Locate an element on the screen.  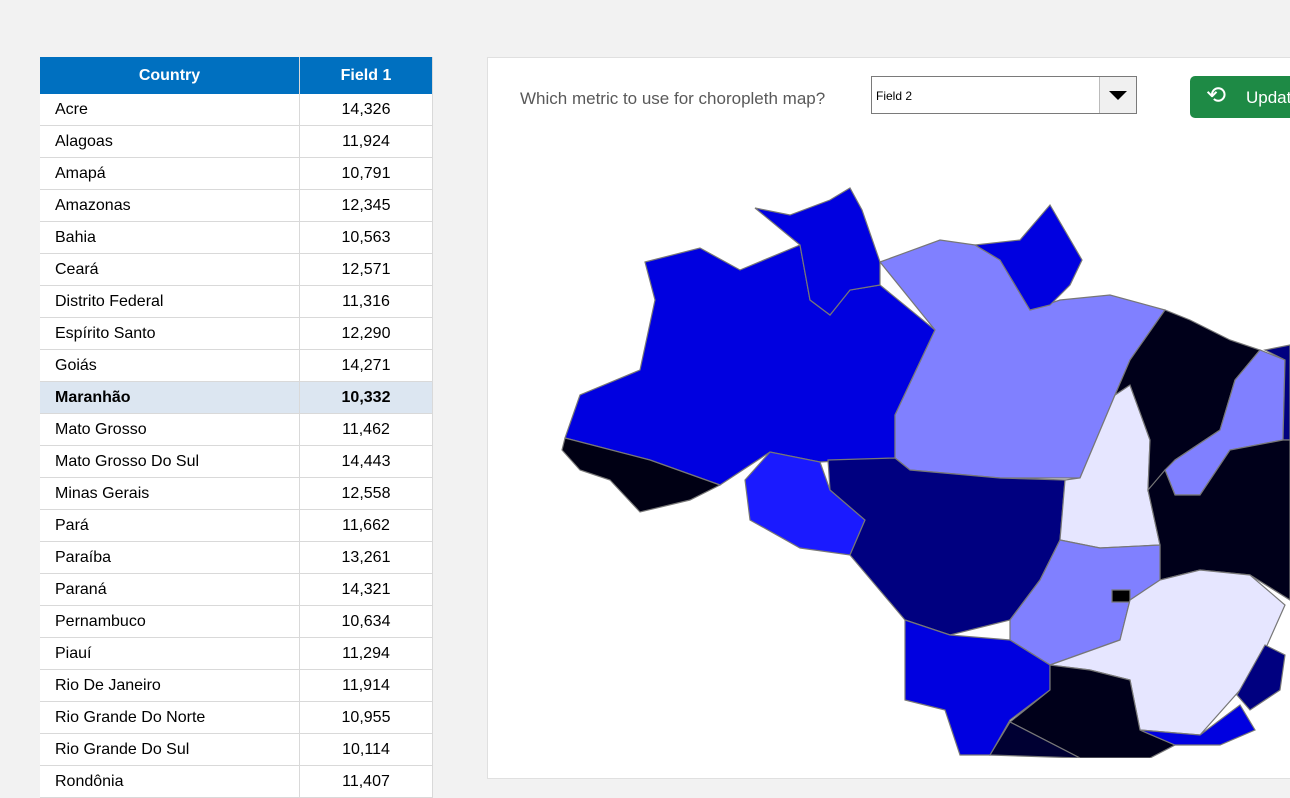
country-cell: Paraíba is located at coordinates (170, 557).